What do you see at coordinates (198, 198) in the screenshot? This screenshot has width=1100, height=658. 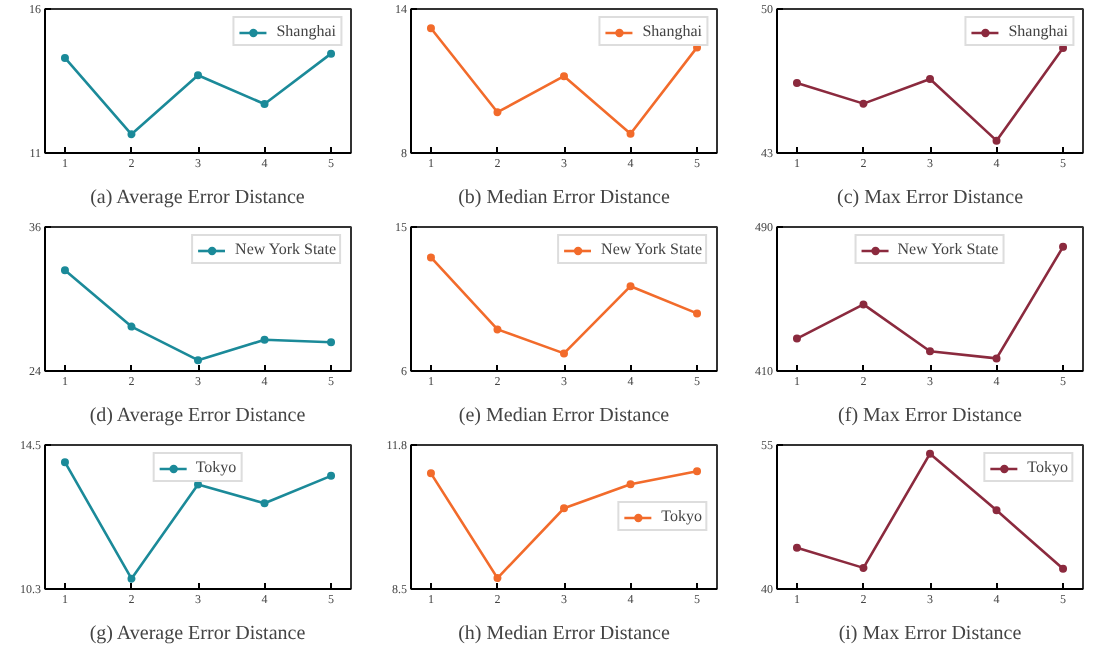 I see `text: (a) Average Error Distance` at bounding box center [198, 198].